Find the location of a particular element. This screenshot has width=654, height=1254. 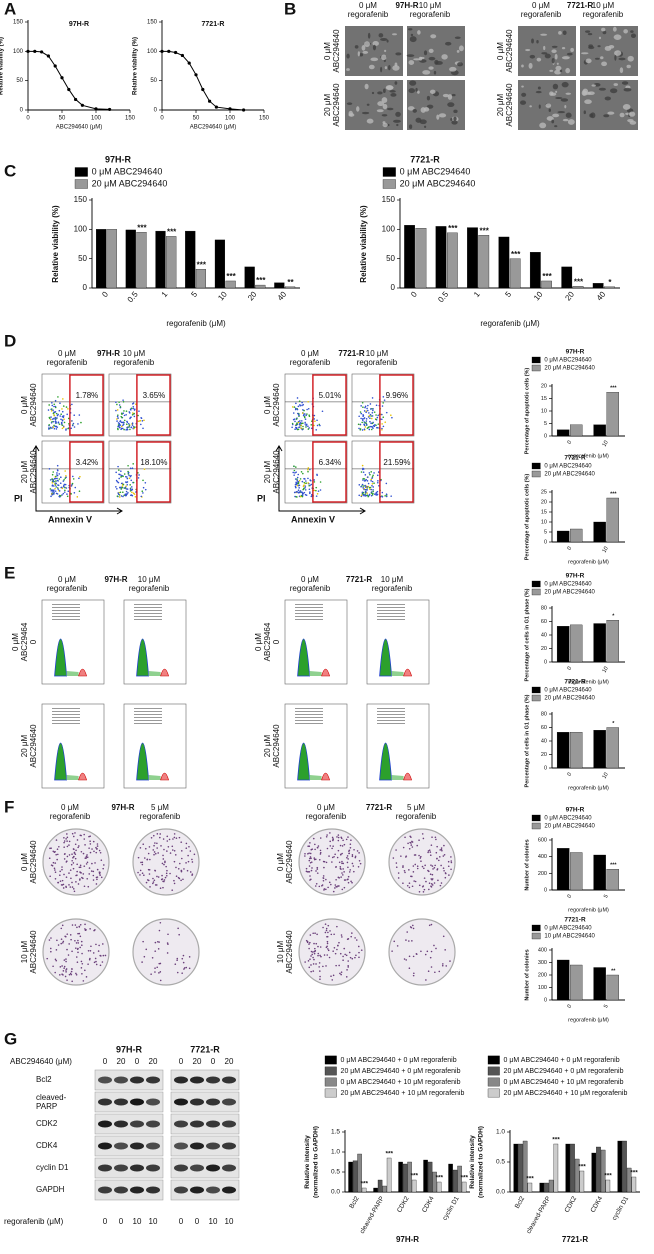

significance: ** is located at coordinates (613, 971).